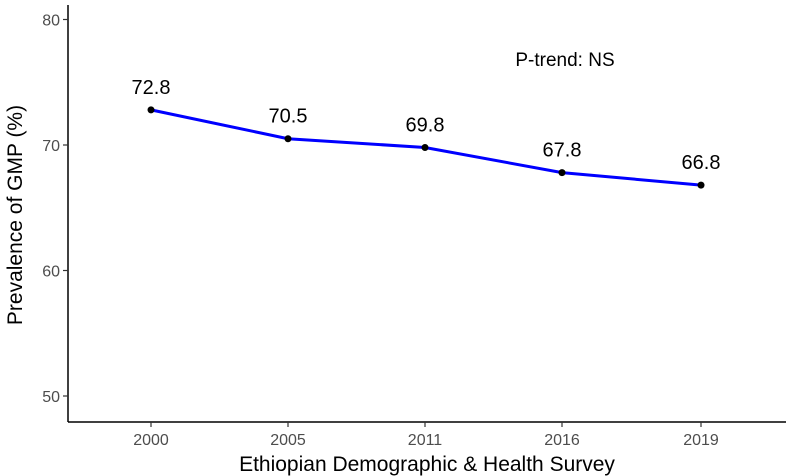 This screenshot has height=476, width=786. What do you see at coordinates (427, 464) in the screenshot?
I see `x-axis-title: Ethiopian Demographic & Health Survey` at bounding box center [427, 464].